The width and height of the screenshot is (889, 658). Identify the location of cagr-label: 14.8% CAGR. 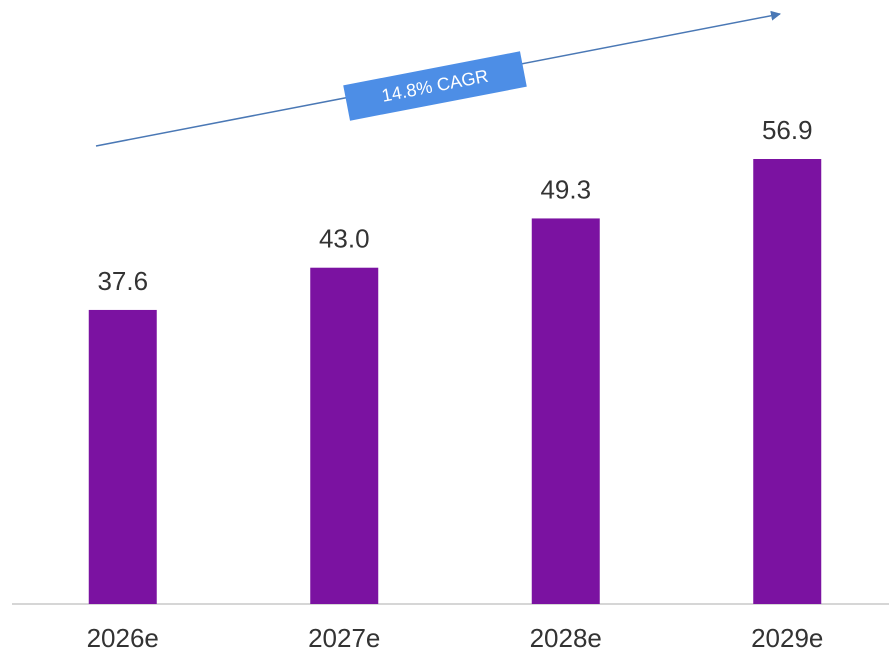
(435, 86).